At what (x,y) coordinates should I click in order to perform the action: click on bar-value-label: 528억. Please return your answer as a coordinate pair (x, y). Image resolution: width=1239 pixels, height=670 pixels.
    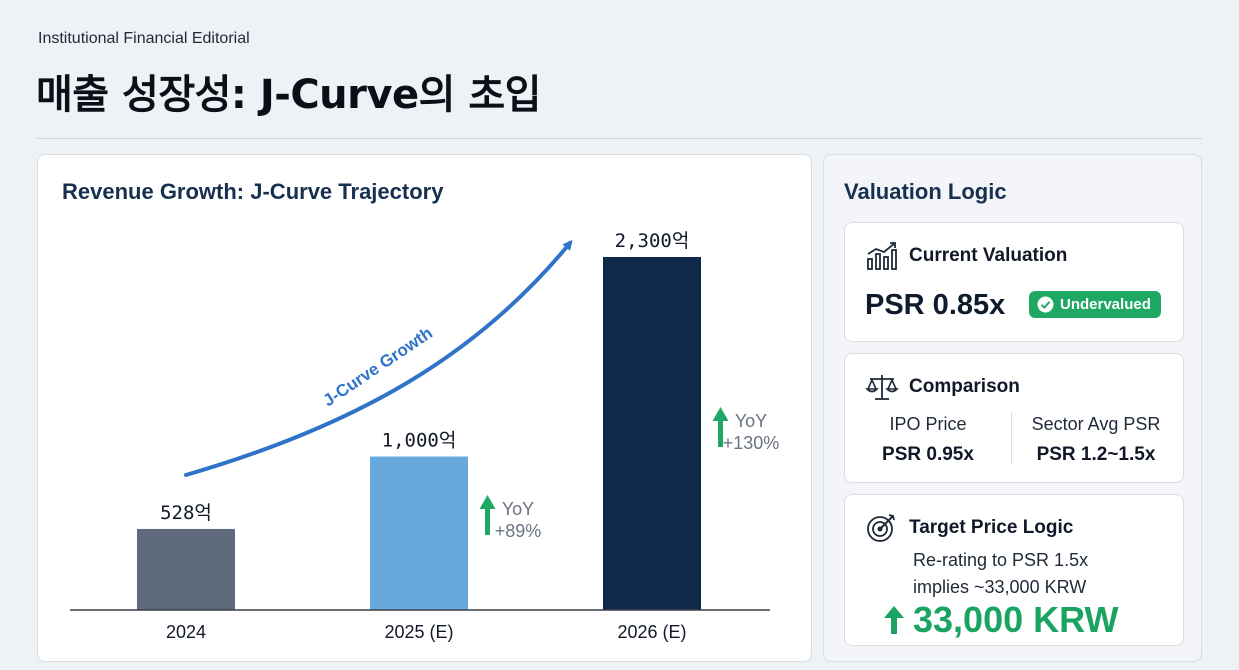
    Looking at the image, I should click on (186, 513).